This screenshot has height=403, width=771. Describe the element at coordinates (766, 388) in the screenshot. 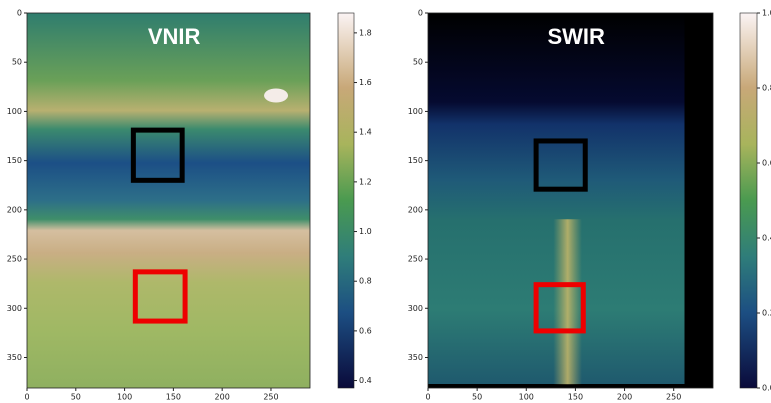

I see `colorbar-tick-label: 0.0` at that location.